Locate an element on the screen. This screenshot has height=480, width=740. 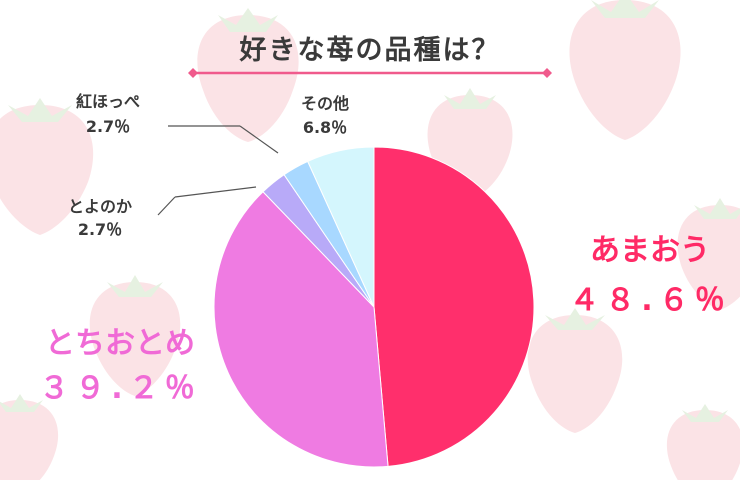
pie-slice-amaou is located at coordinates (454, 306).